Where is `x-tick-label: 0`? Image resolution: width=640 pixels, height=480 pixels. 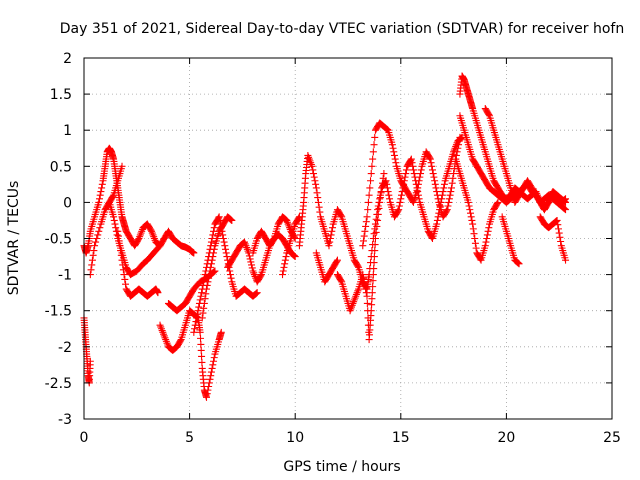
x-tick-label: 0 is located at coordinates (84, 438).